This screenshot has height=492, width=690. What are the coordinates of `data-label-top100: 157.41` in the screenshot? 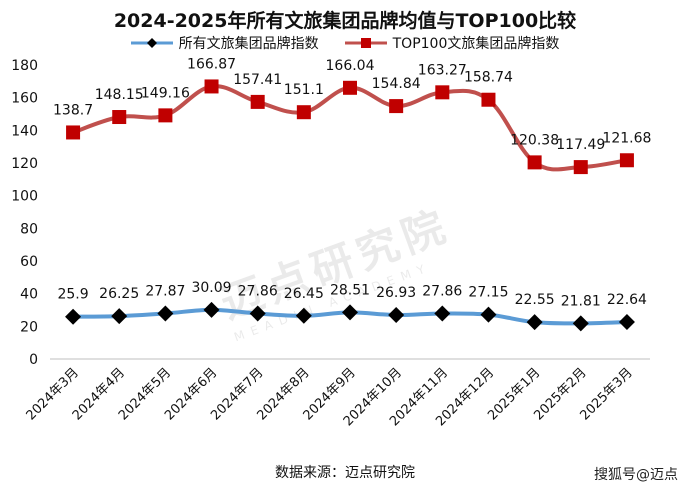 It's located at (257, 80).